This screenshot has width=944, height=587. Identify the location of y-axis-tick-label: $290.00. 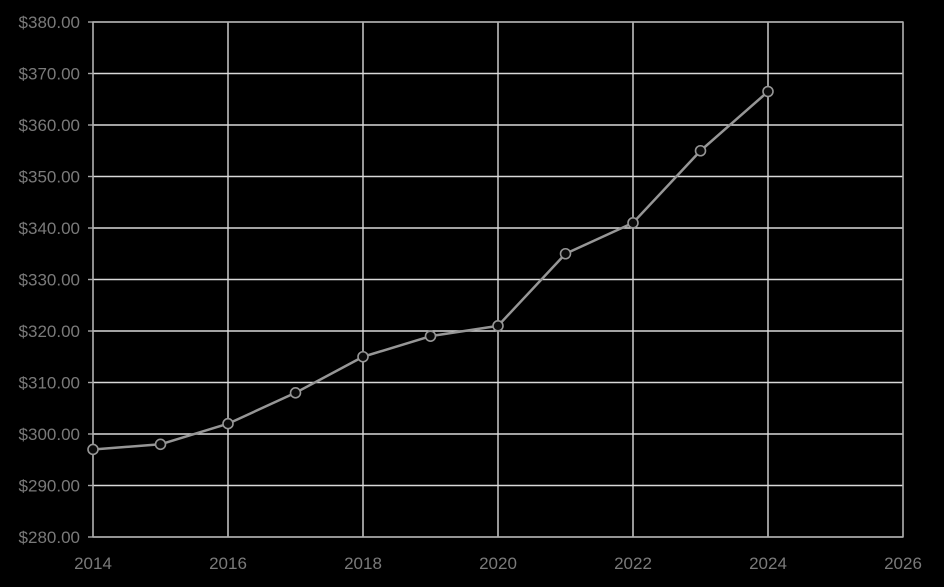
(49, 486).